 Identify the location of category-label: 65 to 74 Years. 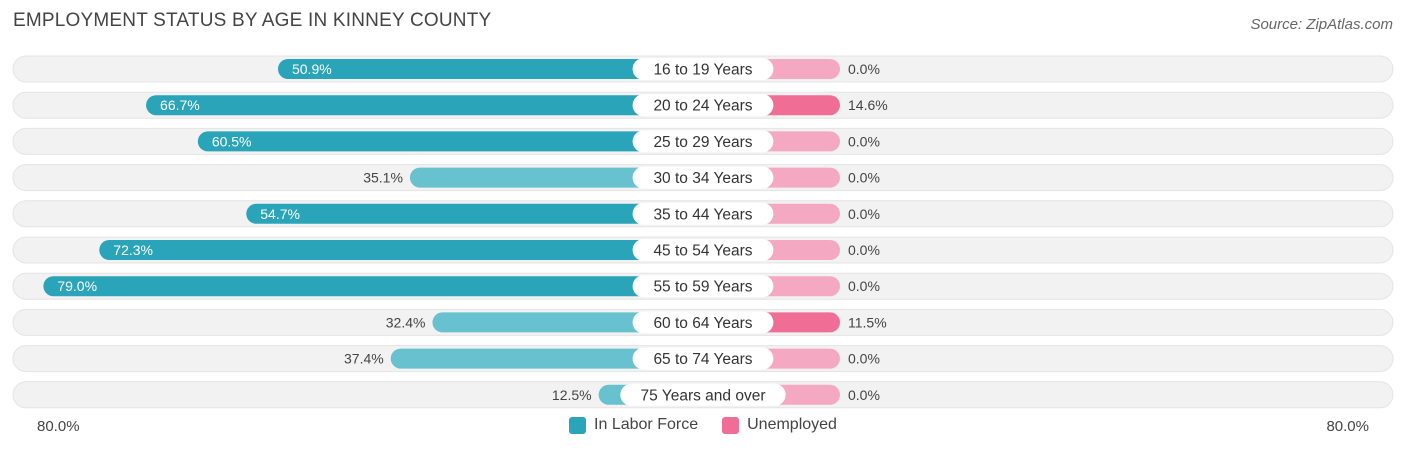
(702, 359).